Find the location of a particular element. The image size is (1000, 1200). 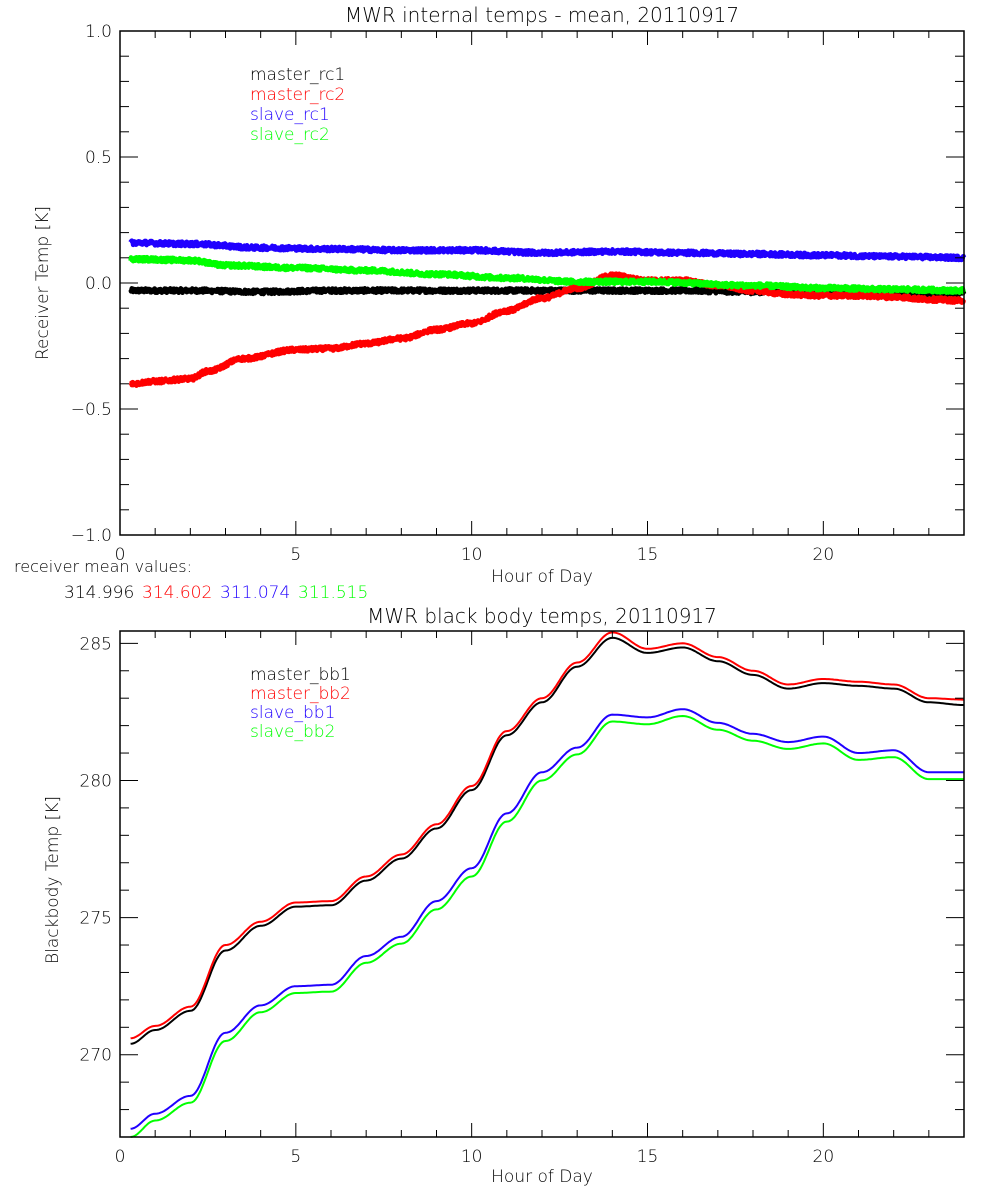

series-line-slave-rc2 is located at coordinates (547, 274).